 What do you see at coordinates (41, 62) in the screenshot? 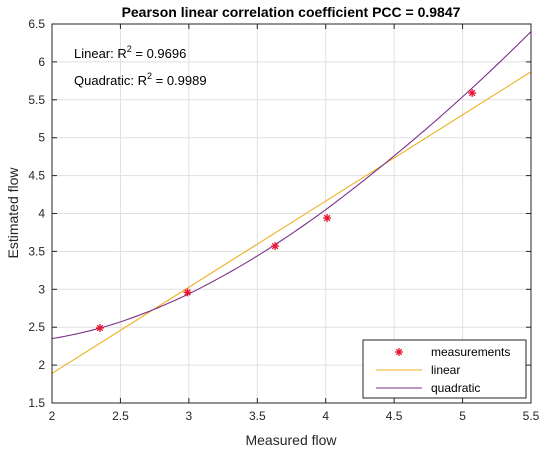
I see `y-tick-label: 6` at bounding box center [41, 62].